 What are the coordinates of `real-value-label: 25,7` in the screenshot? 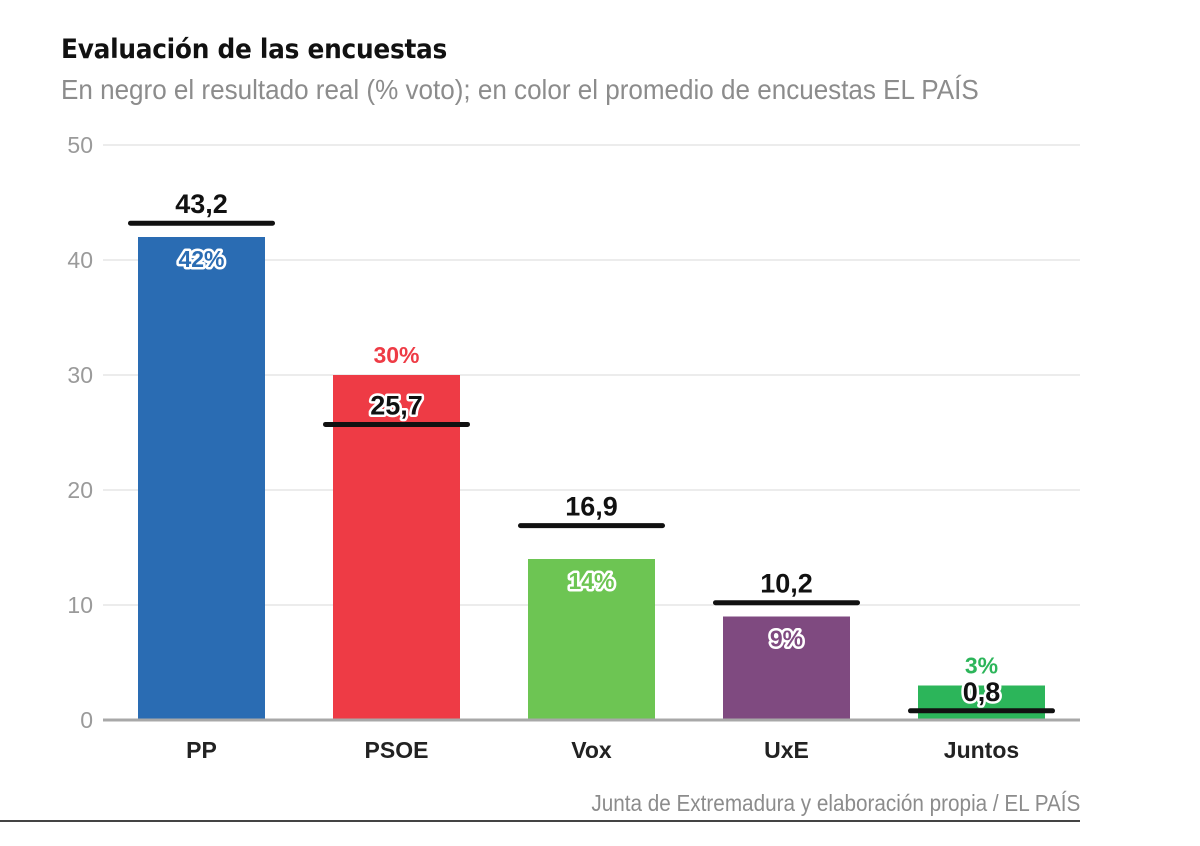 It's located at (396, 405).